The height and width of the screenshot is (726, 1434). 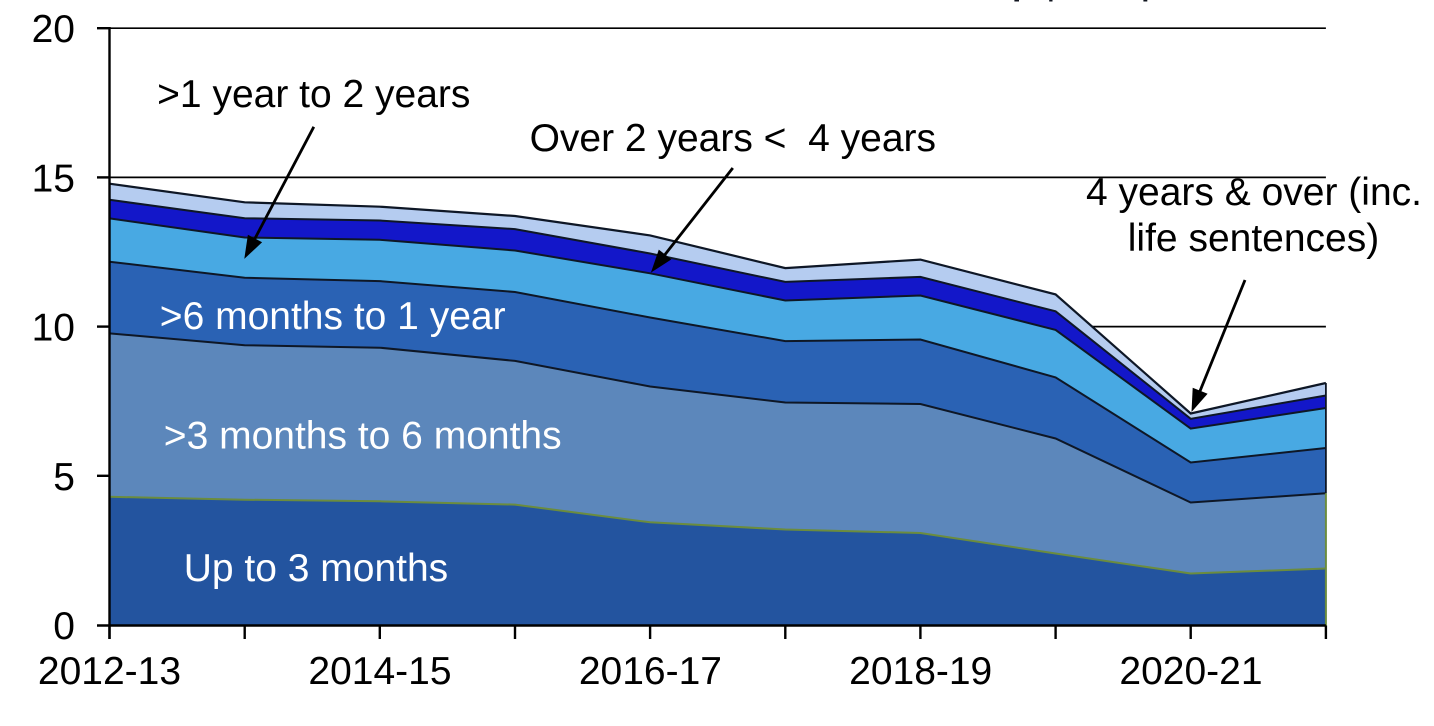 I want to click on svg-text: 2016-17, so click(x=650, y=671).